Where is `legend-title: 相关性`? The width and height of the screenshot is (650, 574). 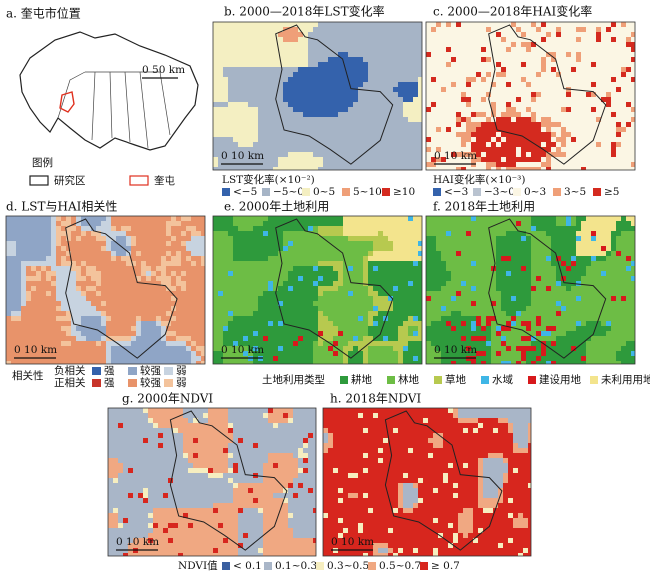 legend-title: 相关性 is located at coordinates (28, 375).